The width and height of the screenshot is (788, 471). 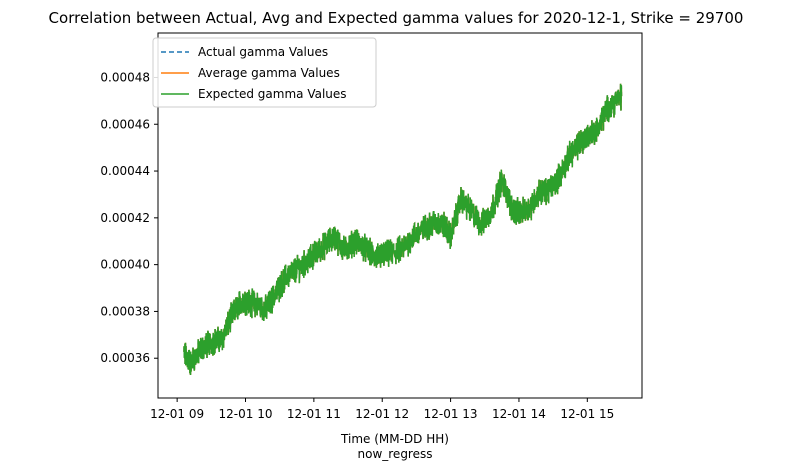 I want to click on legend-box, so click(x=264, y=72).